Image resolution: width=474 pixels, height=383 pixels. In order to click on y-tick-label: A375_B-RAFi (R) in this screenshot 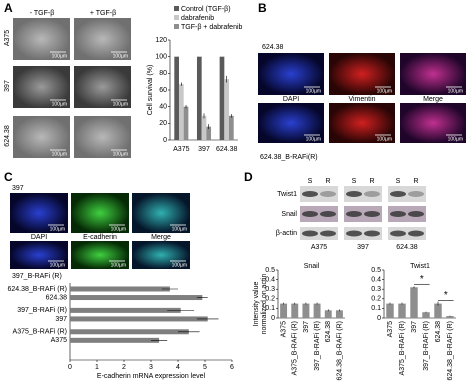, I will do `click(40, 332)`.